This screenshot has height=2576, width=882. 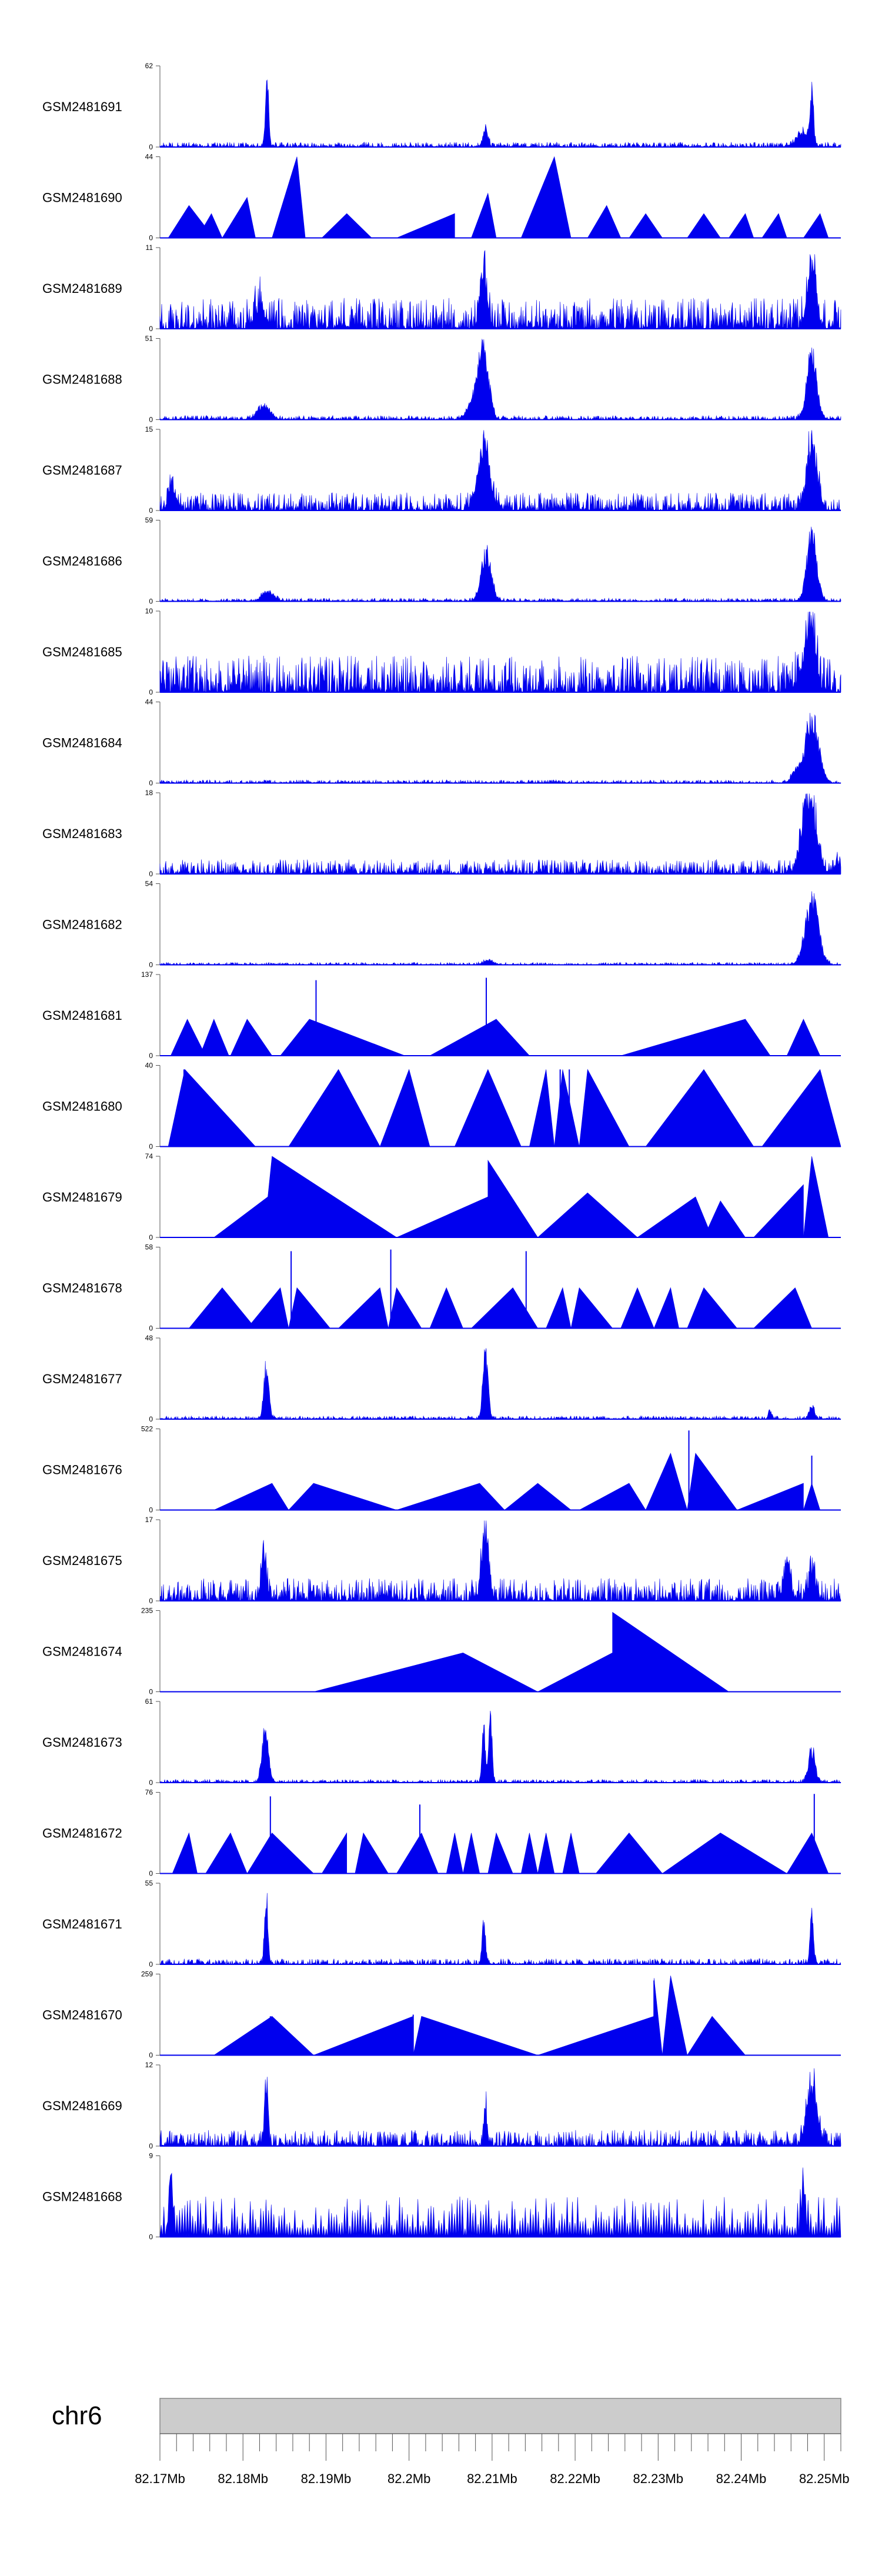 What do you see at coordinates (500, 2416) in the screenshot?
I see `chromosome-ideogram` at bounding box center [500, 2416].